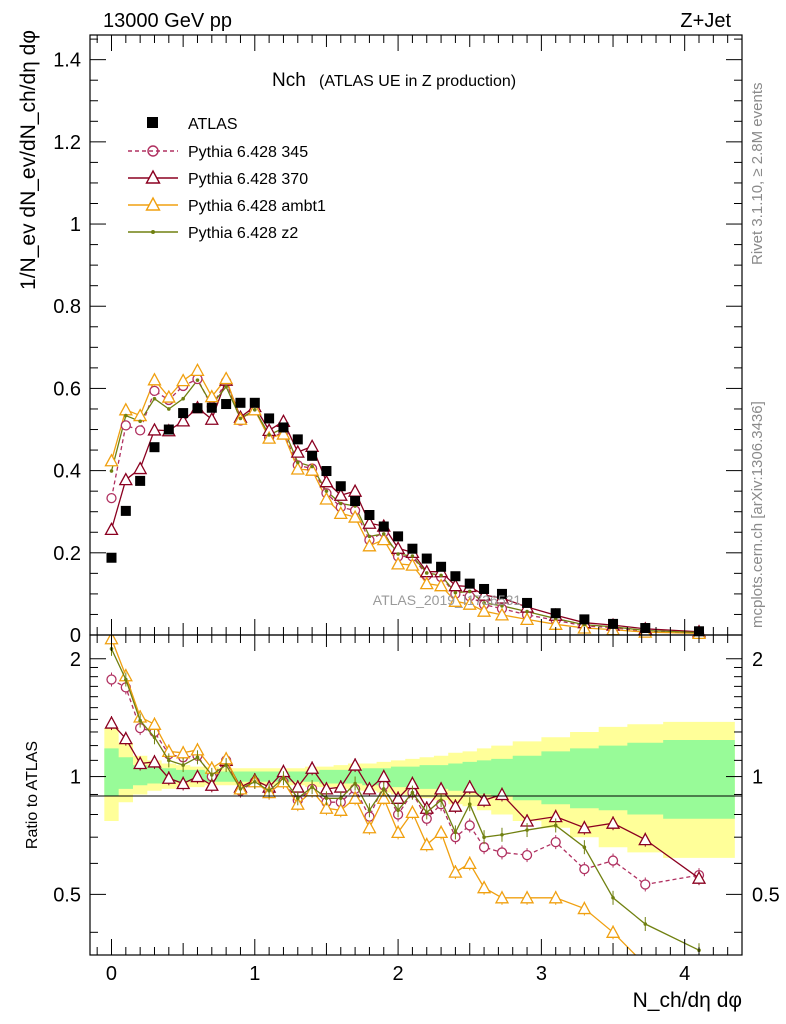 The width and height of the screenshot is (786, 1024). What do you see at coordinates (687, 1000) in the screenshot?
I see `x-axis-label: N_ch/dη dφ` at bounding box center [687, 1000].